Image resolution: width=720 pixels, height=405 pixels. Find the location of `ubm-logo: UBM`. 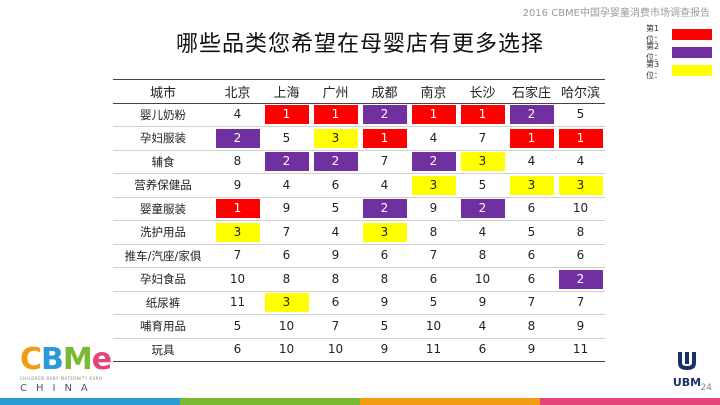

ubm-logo: UBM is located at coordinates (687, 369).